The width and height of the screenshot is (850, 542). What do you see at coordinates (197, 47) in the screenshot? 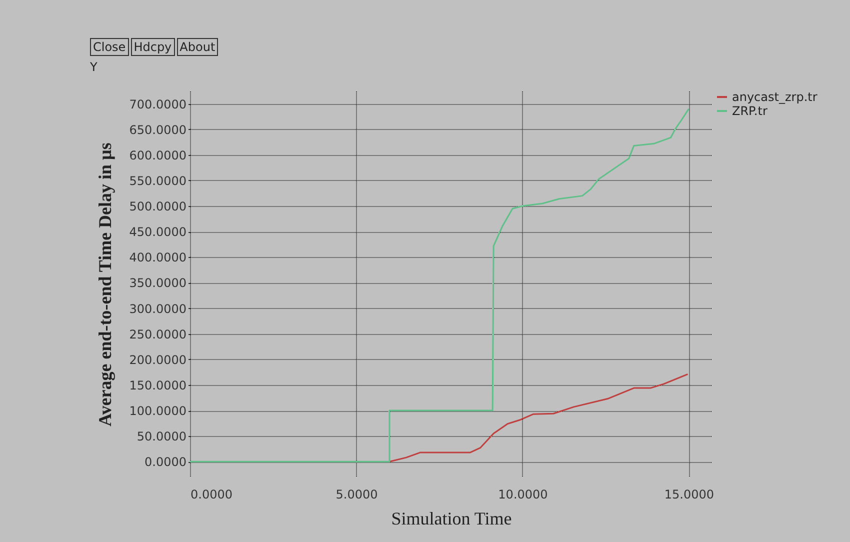
I see `text: About` at bounding box center [197, 47].